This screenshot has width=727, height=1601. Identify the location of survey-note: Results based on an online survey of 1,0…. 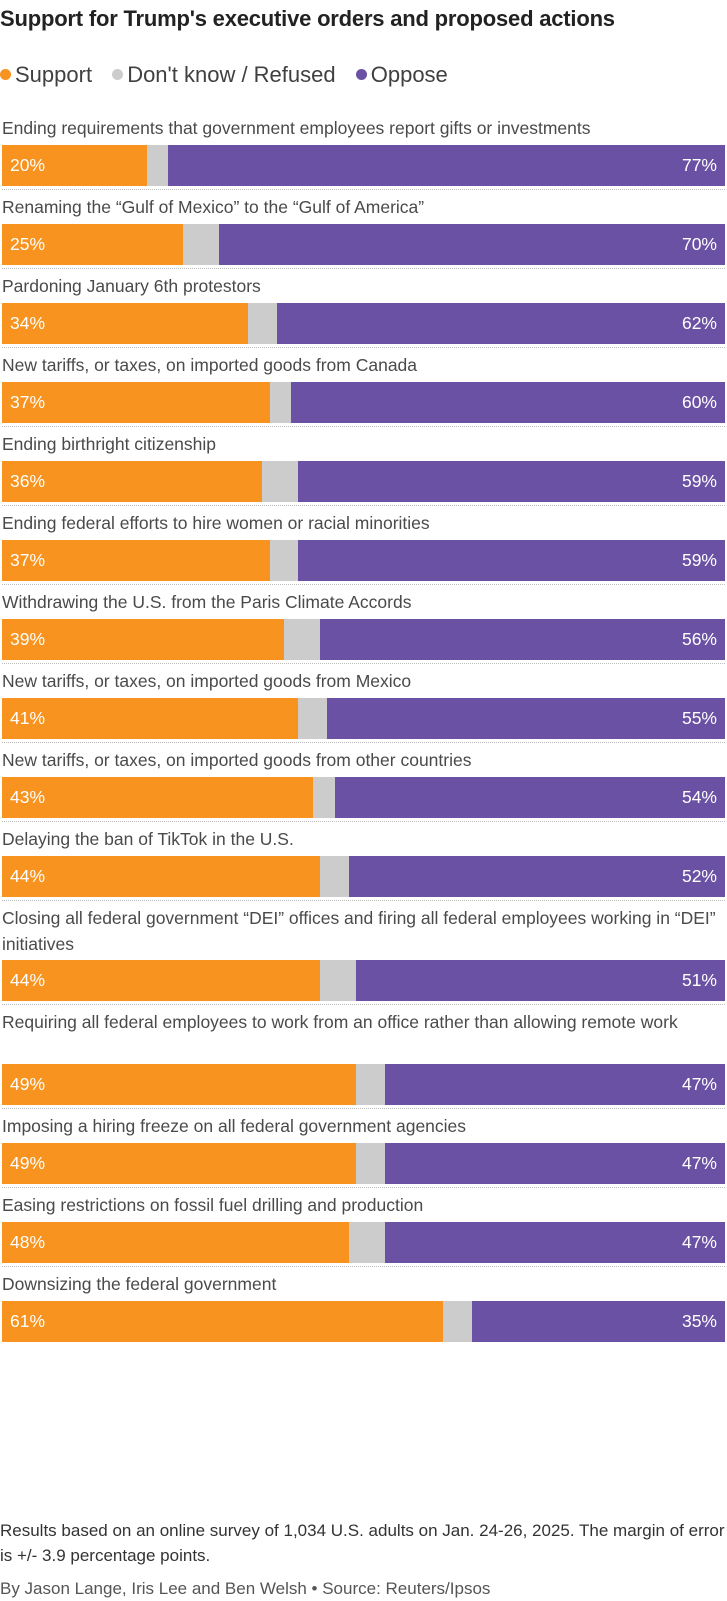
(362, 1543).